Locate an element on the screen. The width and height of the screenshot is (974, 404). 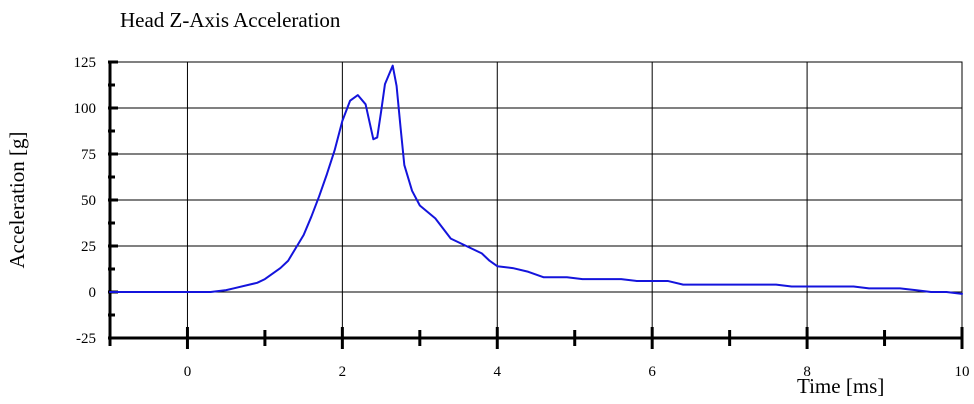
y-tick-label: 50 is located at coordinates (88, 201).